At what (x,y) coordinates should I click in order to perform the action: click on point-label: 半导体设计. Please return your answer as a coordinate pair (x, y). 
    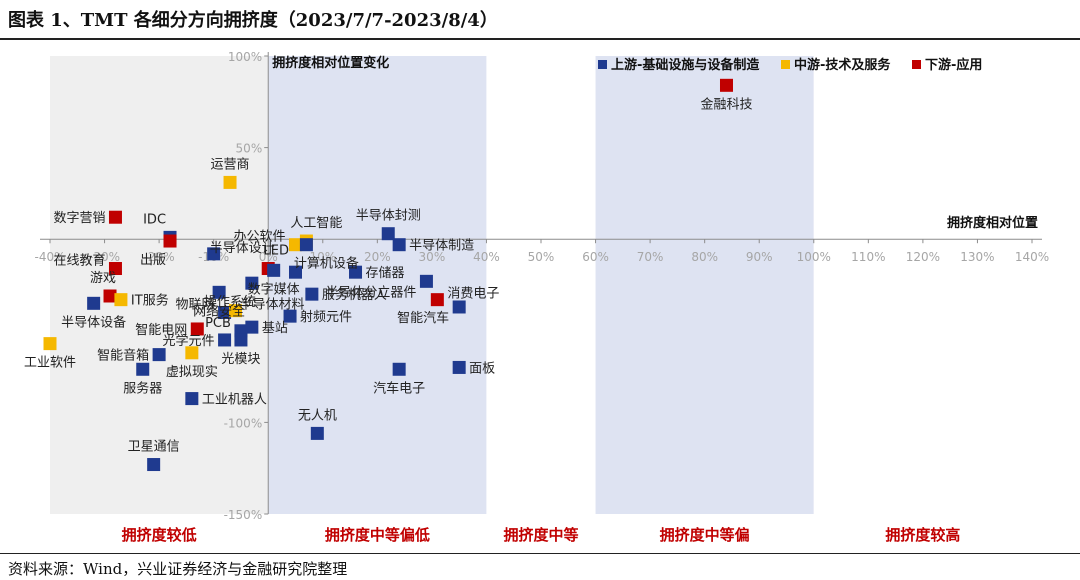
    Looking at the image, I should click on (242, 248).